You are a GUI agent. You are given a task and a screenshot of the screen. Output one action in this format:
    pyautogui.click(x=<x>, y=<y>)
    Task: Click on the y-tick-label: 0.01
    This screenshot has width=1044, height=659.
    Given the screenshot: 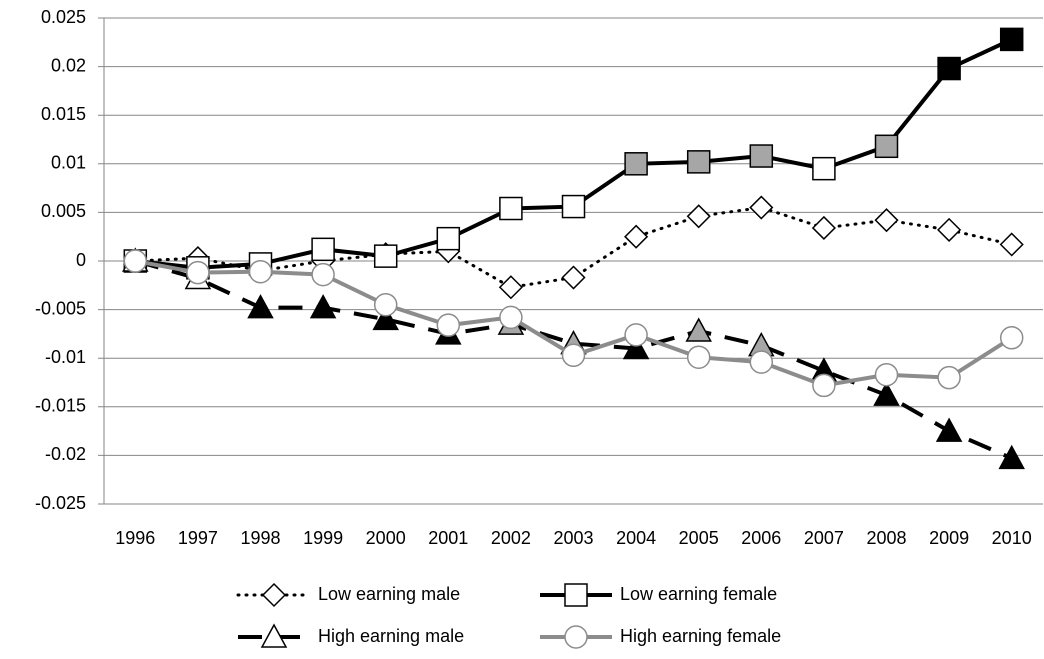 What is the action you would take?
    pyautogui.click(x=68, y=163)
    